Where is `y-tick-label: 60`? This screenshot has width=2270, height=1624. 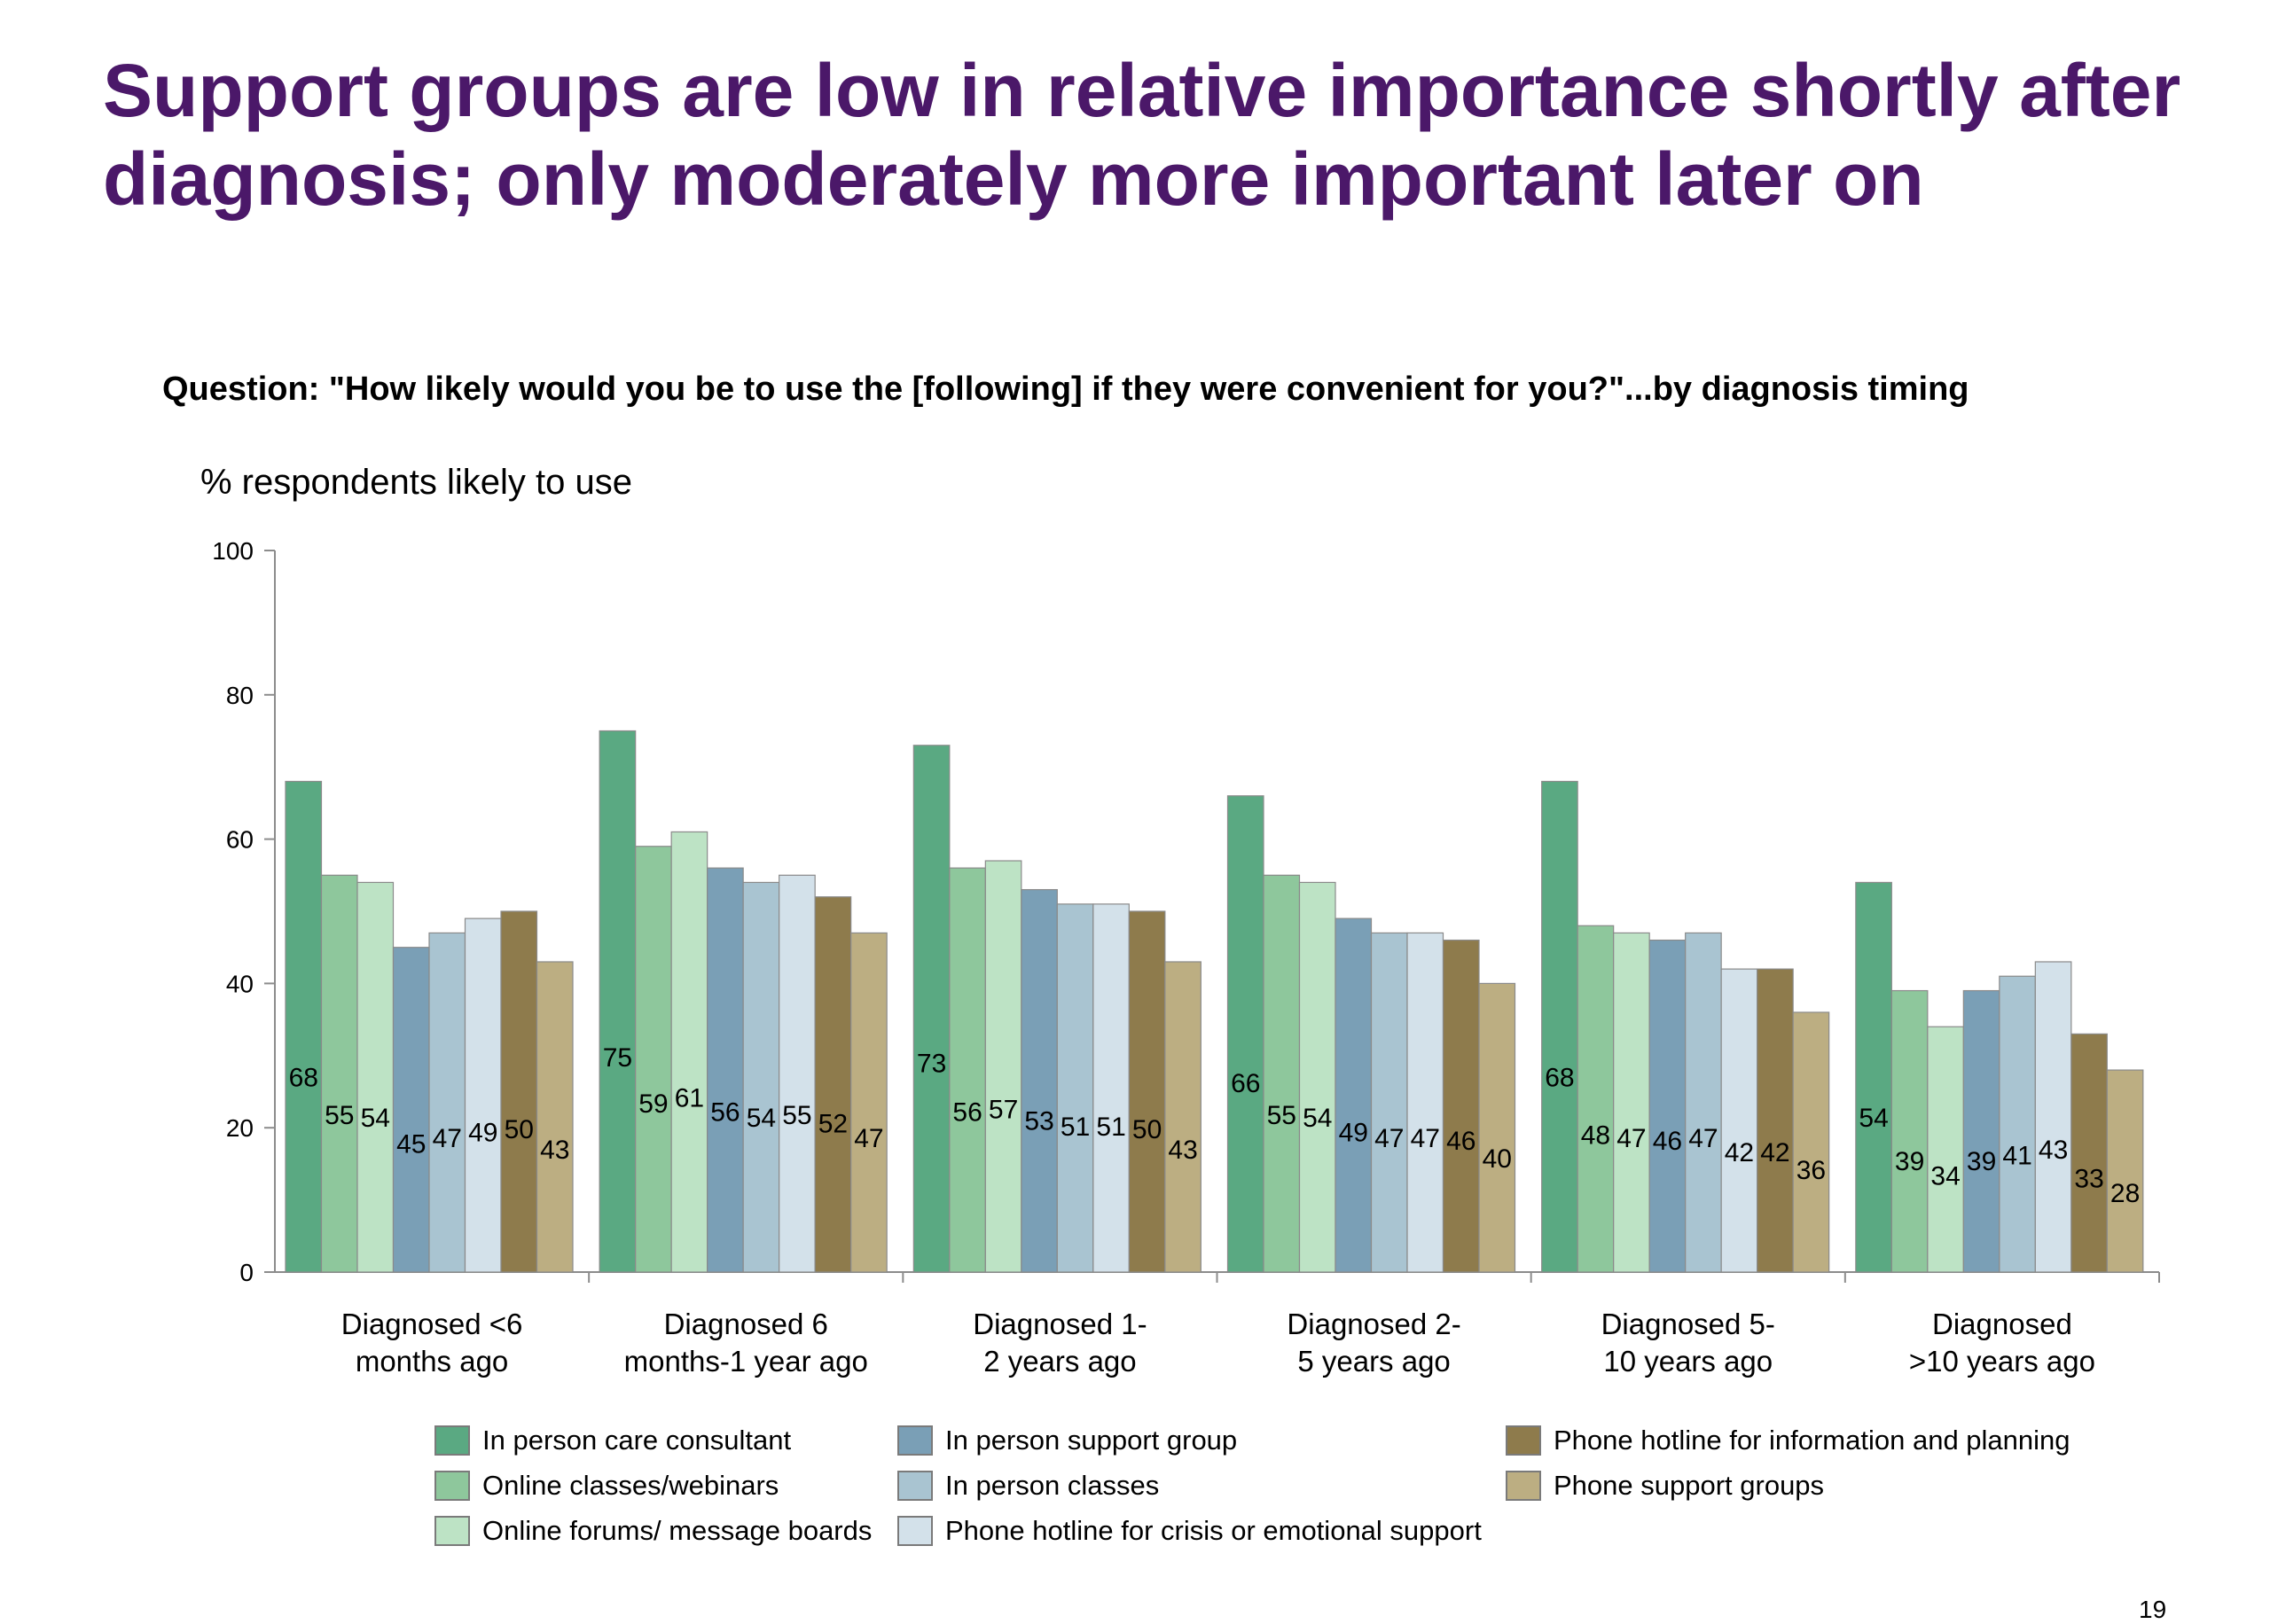
y-tick-label: 60 is located at coordinates (240, 840).